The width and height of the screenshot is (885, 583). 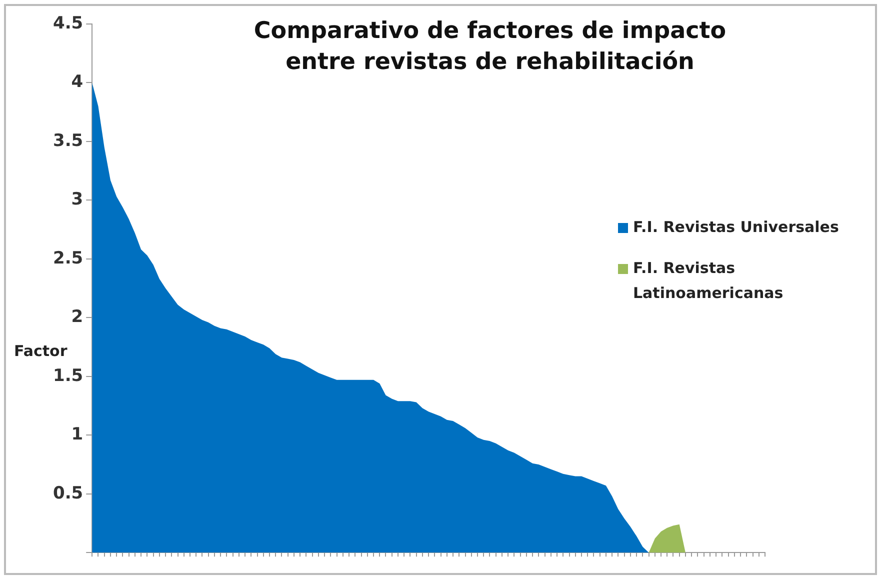 What do you see at coordinates (708, 281) in the screenshot?
I see `legend-label: F.I. Revistas Latinoamericanas` at bounding box center [708, 281].